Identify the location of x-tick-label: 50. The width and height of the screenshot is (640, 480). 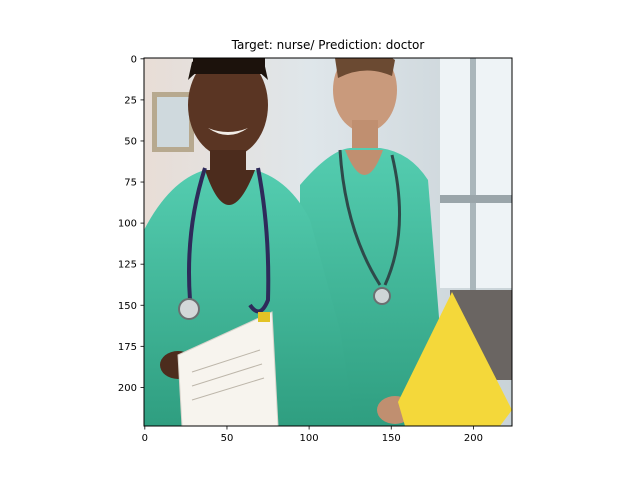
(227, 438).